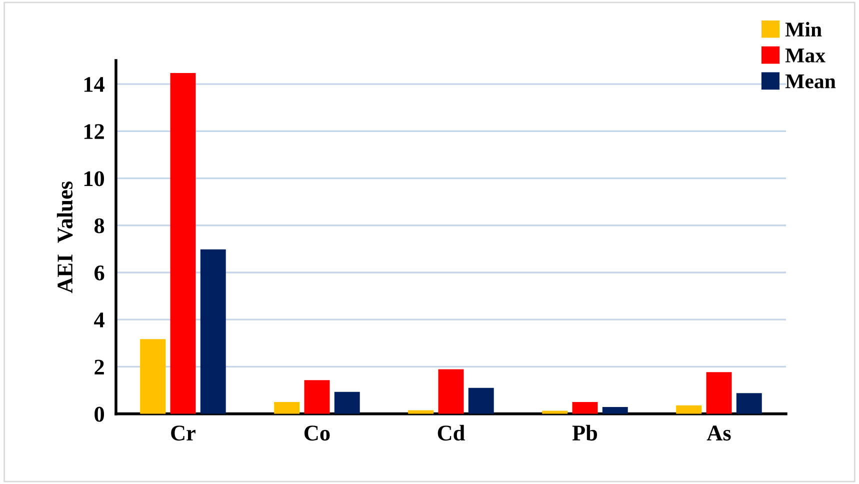 This screenshot has width=859, height=484. Describe the element at coordinates (585, 432) in the screenshot. I see `x-tick-label: Pb` at that location.